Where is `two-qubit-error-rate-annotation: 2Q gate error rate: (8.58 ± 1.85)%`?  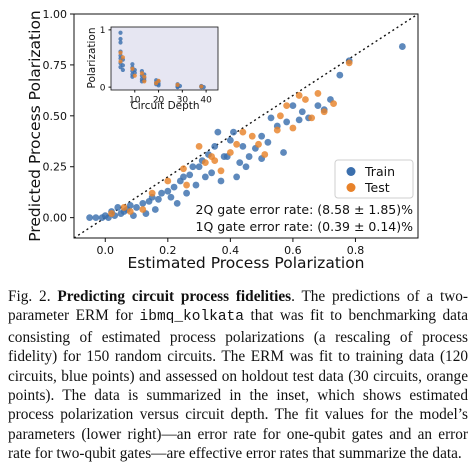 two-qubit-error-rate-annotation: 2Q gate error rate: (8.58 ± 1.85)% is located at coordinates (305, 209).